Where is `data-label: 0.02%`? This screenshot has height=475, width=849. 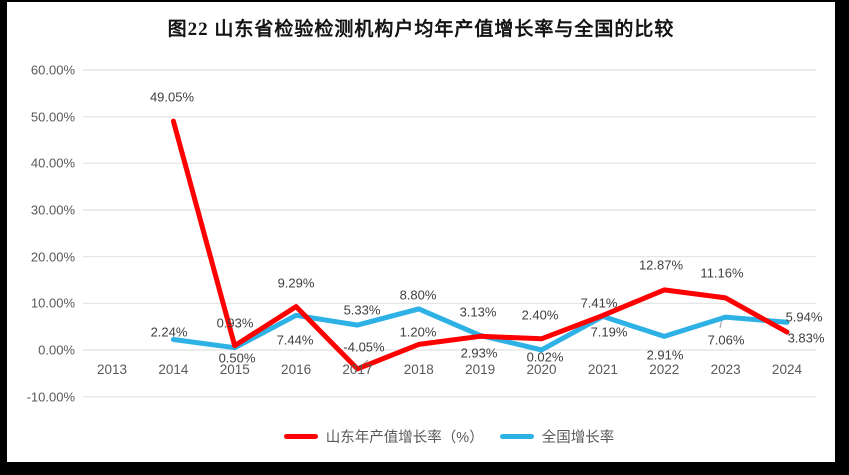 data-label: 0.02% is located at coordinates (545, 357).